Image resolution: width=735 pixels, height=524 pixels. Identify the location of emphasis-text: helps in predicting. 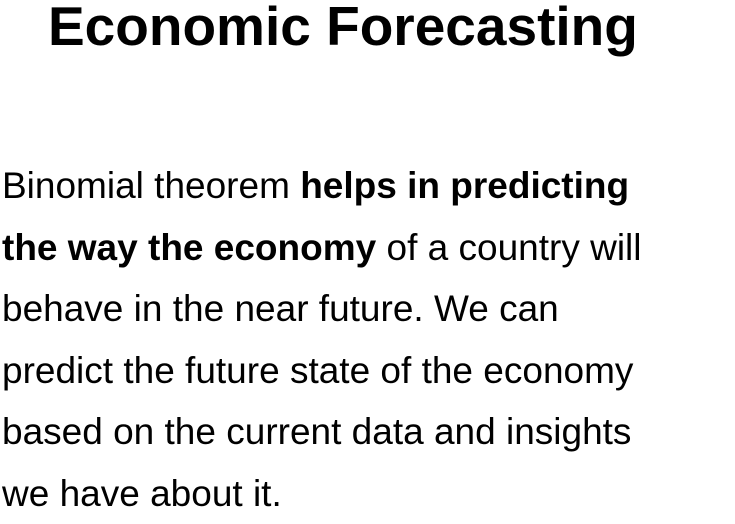
(464, 185).